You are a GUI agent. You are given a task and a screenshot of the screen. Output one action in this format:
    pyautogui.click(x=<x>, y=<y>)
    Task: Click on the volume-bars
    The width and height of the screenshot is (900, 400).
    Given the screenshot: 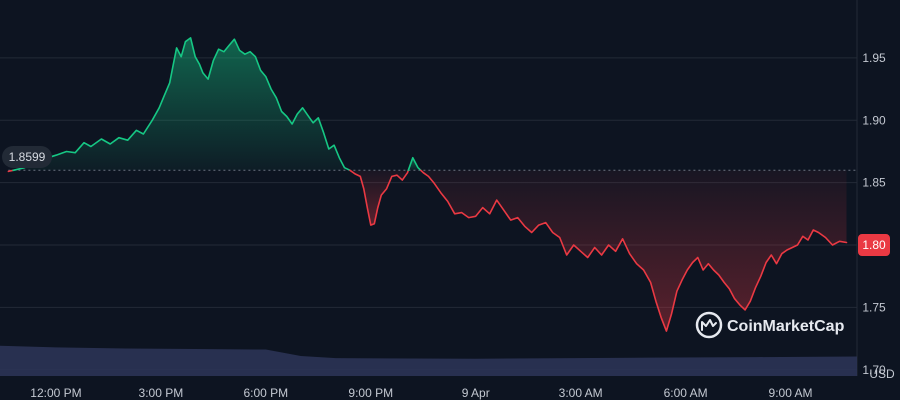 What is the action you would take?
    pyautogui.click(x=428, y=360)
    